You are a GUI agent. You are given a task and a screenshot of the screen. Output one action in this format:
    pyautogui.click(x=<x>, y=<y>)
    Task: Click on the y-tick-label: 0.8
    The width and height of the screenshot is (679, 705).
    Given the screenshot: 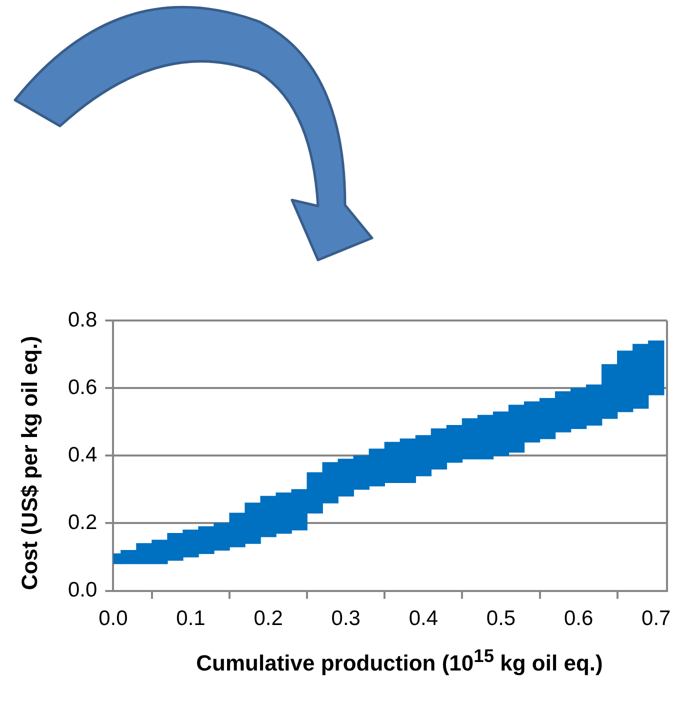 What is the action you would take?
    pyautogui.click(x=83, y=320)
    